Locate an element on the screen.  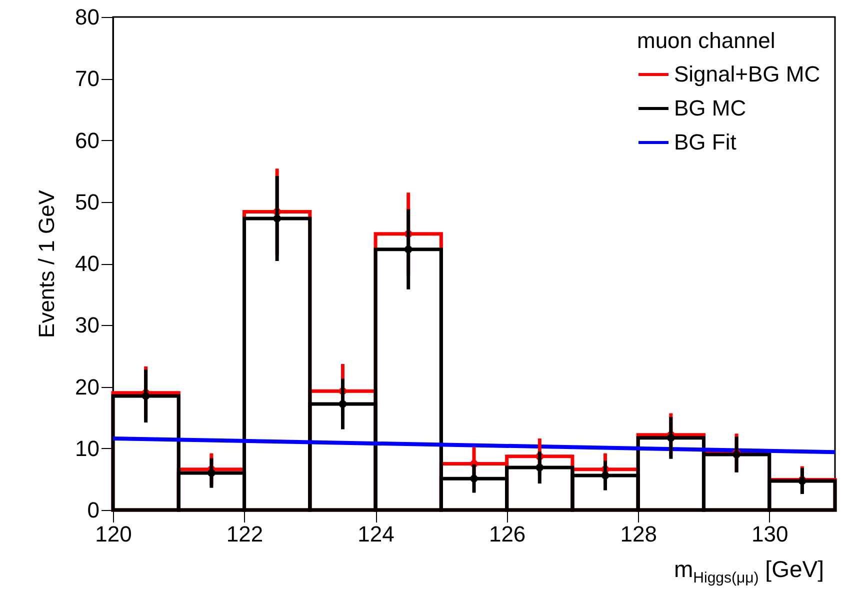
y-axis-title: Events / 1 GeV is located at coordinates (47, 264).